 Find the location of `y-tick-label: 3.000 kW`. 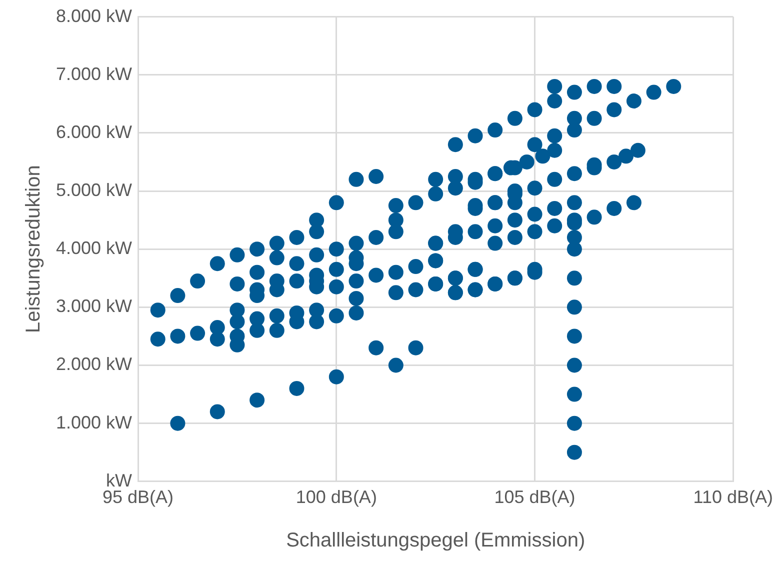

y-tick-label: 3.000 kW is located at coordinates (94, 306).